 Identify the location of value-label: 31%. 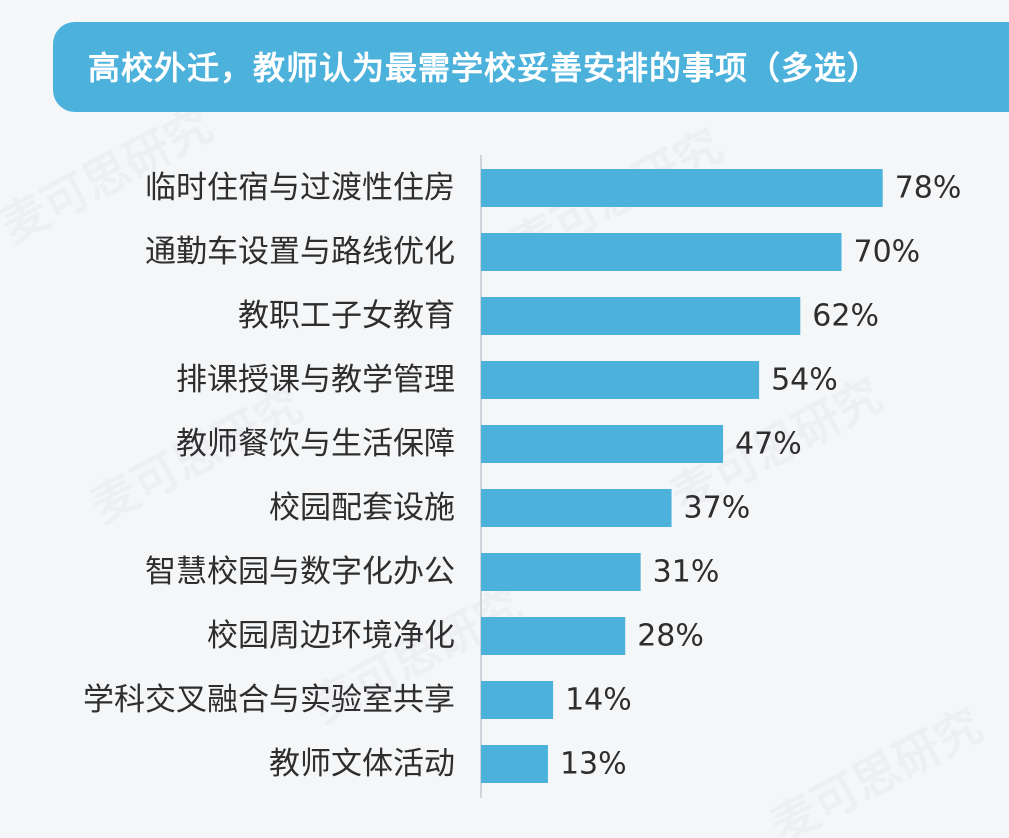
(686, 572).